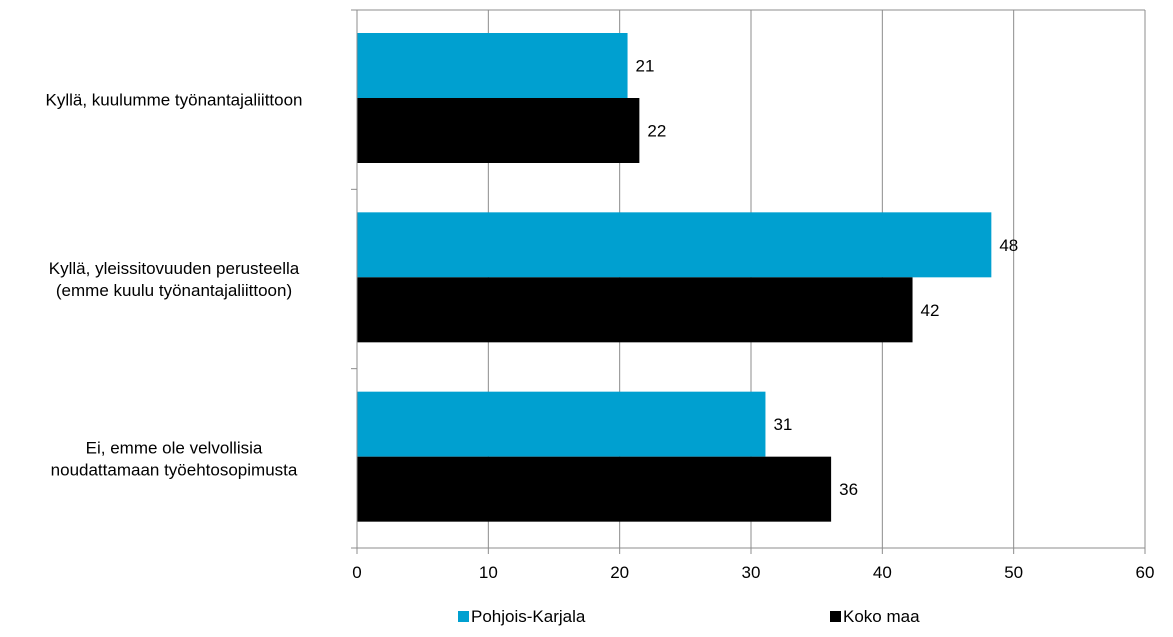 This screenshot has height=637, width=1173. Describe the element at coordinates (356, 572) in the screenshot. I see `x-tick-label: 0` at that location.